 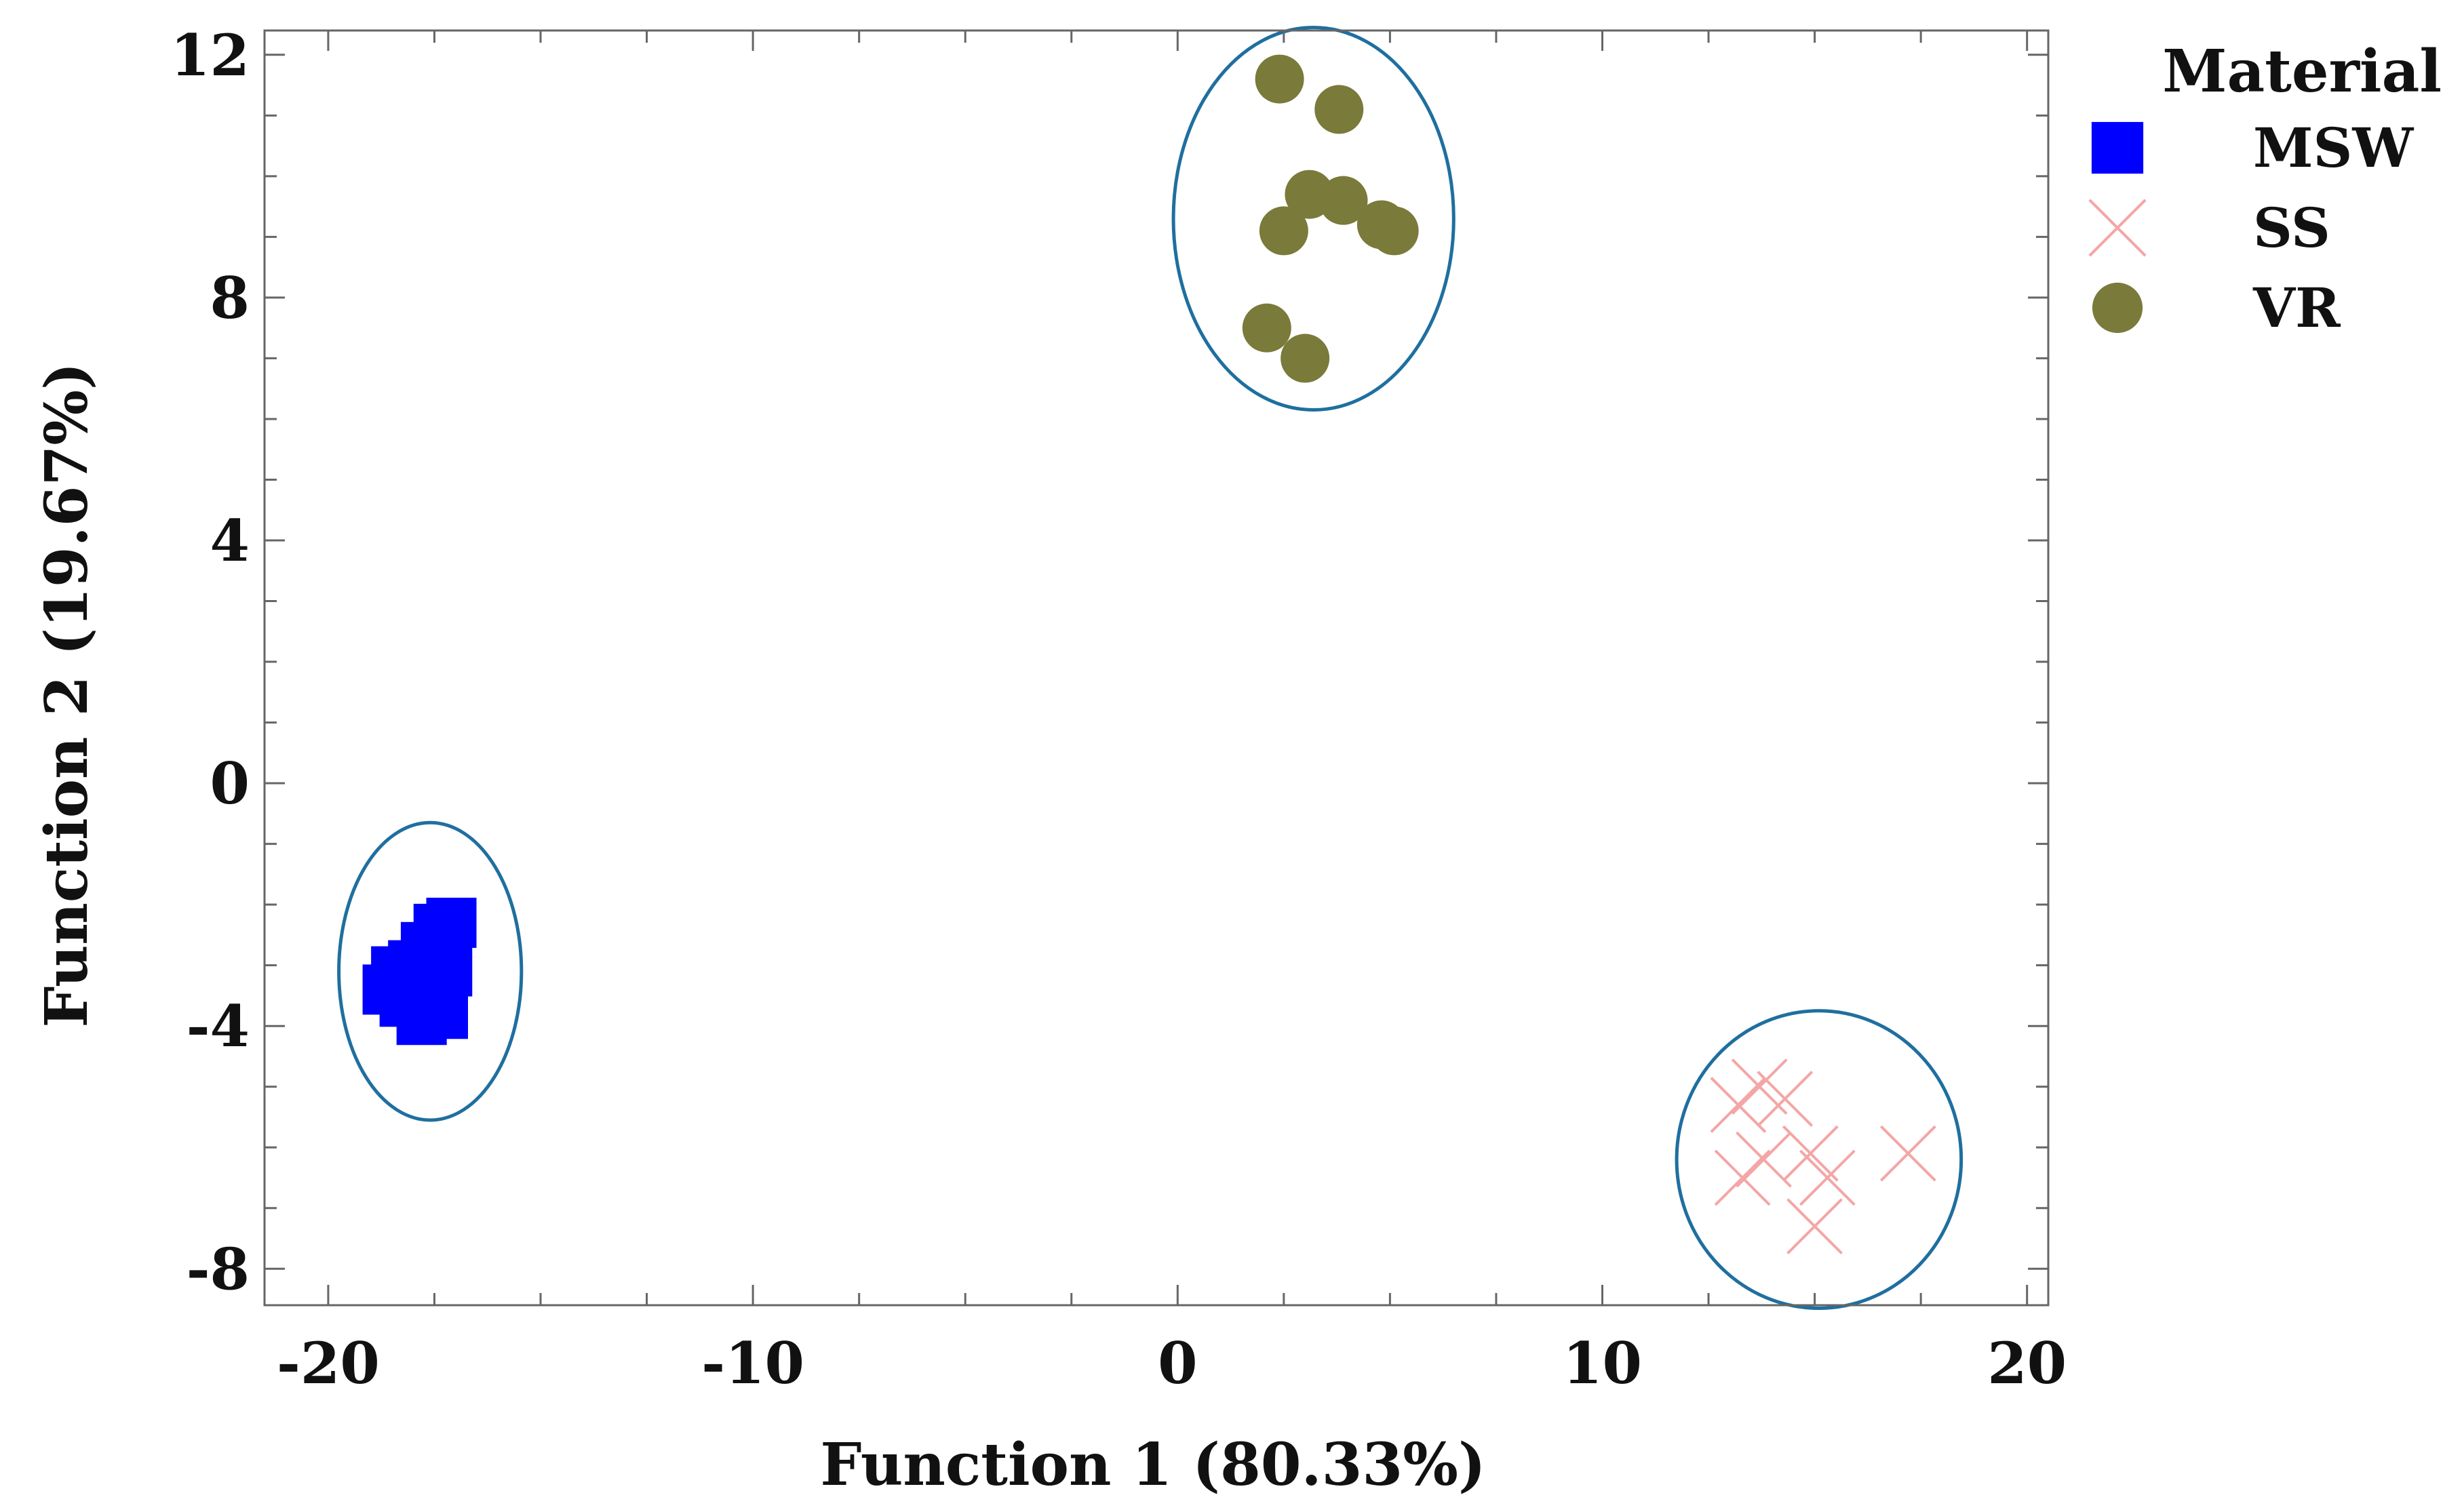 What do you see at coordinates (2302, 71) in the screenshot?
I see `legend-title: Material` at bounding box center [2302, 71].